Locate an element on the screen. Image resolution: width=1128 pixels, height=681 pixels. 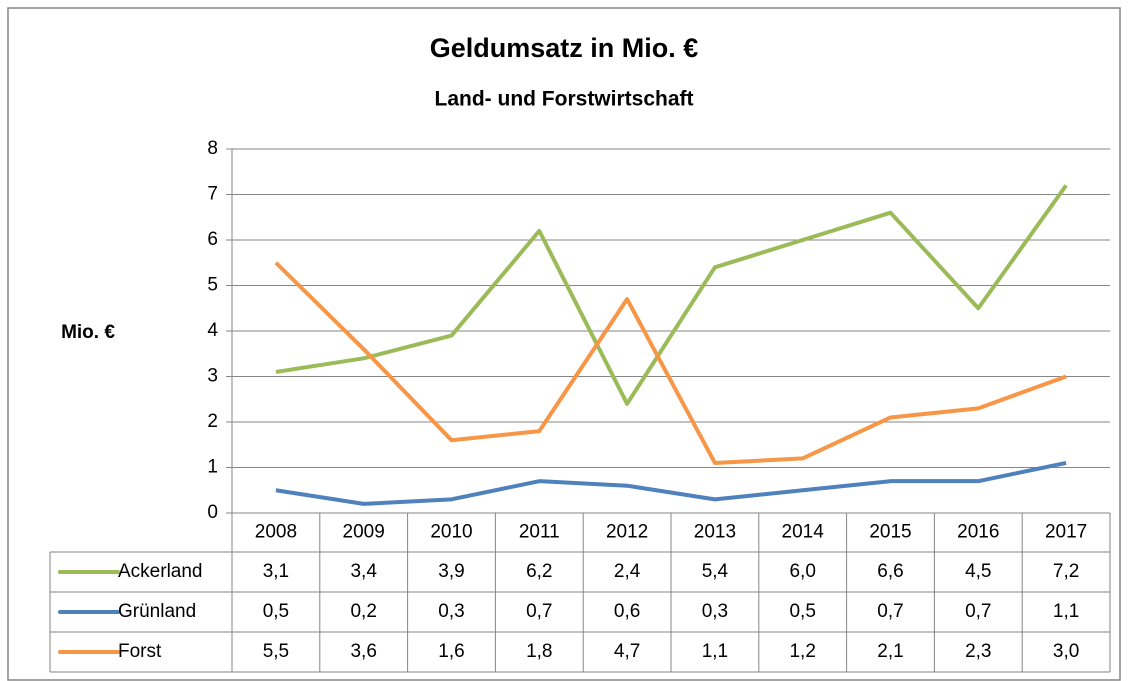
table-value: 1,2 is located at coordinates (802, 651).